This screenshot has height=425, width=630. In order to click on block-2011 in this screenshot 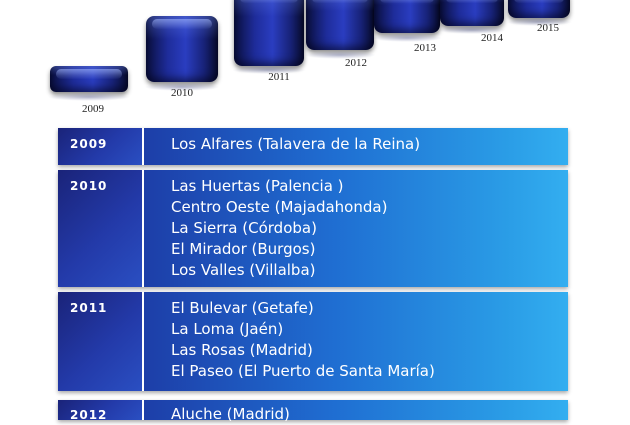, I will do `click(269, 33)`.